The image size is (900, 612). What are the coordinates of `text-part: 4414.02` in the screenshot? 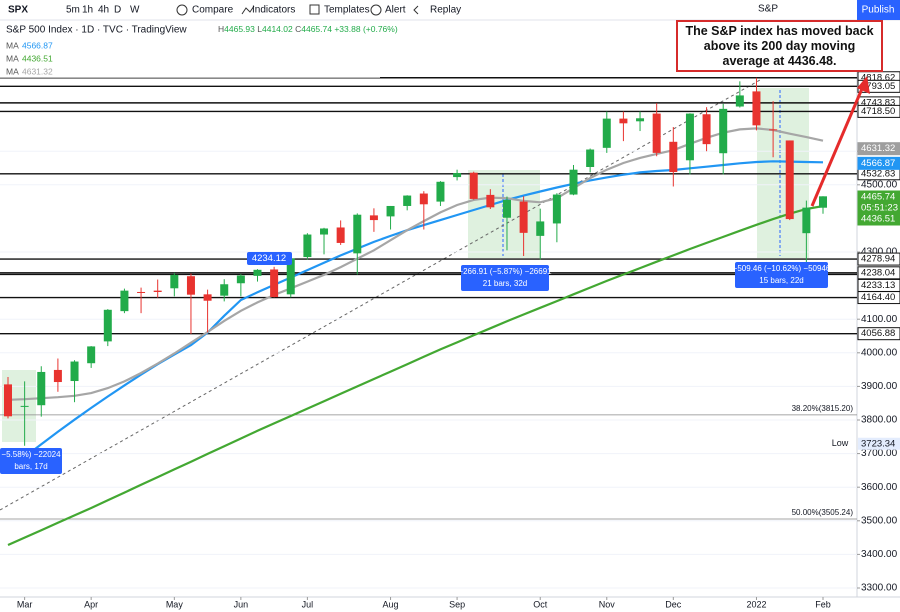 It's located at (277, 29).